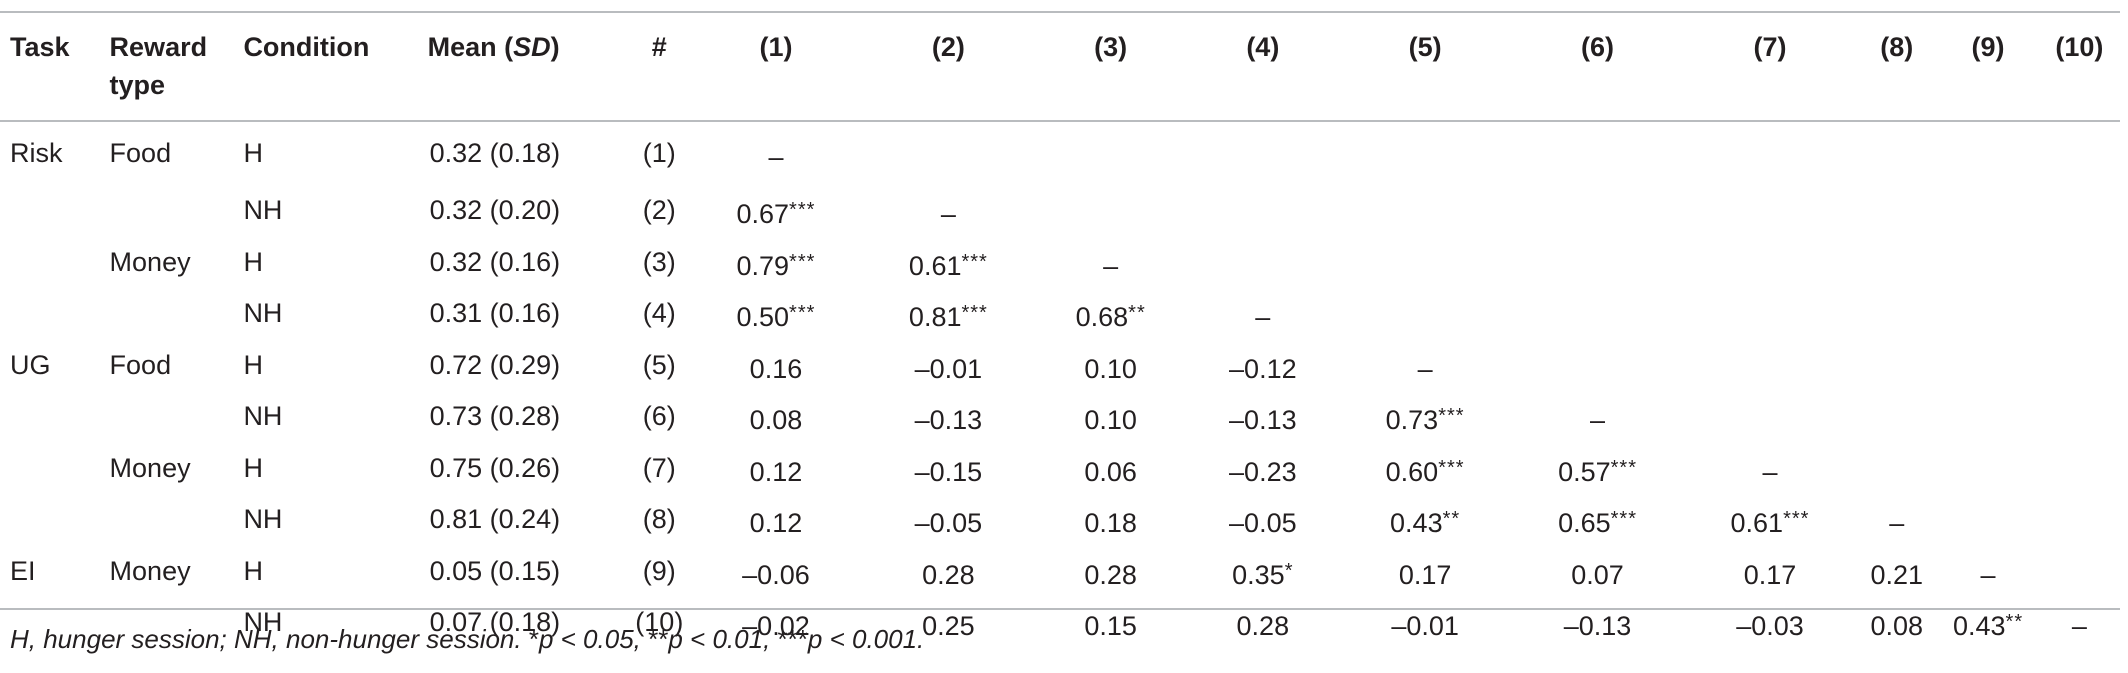 The height and width of the screenshot is (673, 2128). What do you see at coordinates (495, 313) in the screenshot?
I see `cell-mean-sd: 0.31 (0.16)` at bounding box center [495, 313].